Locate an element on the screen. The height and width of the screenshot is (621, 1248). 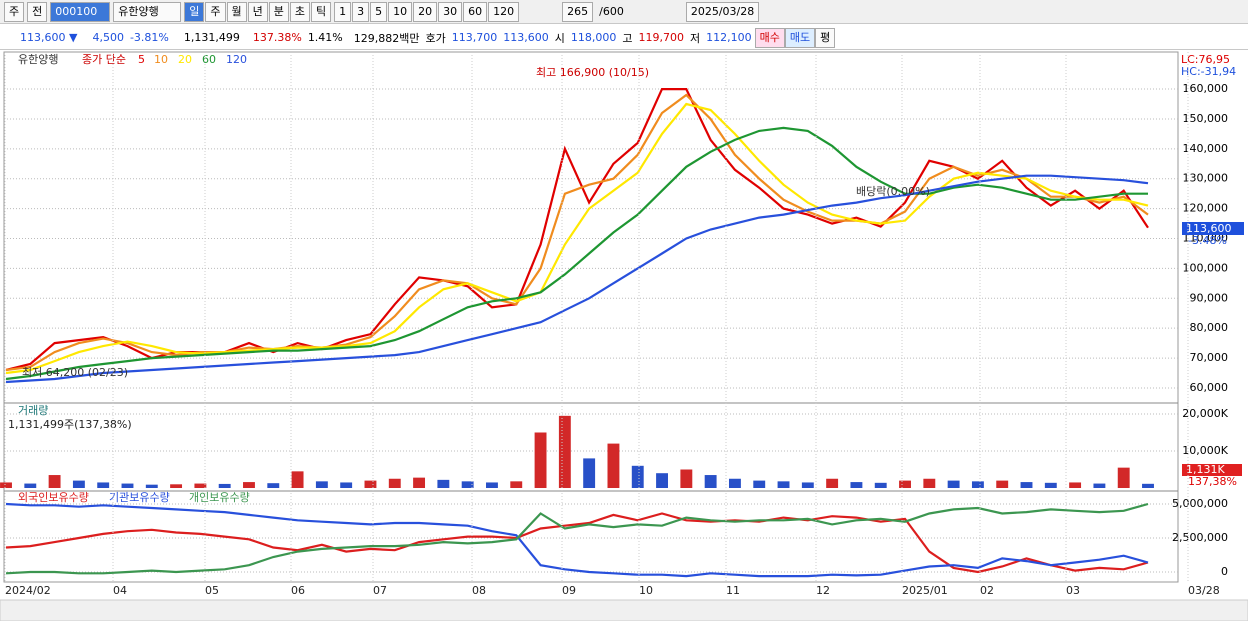
bid: 113,600 is located at coordinates (526, 37).